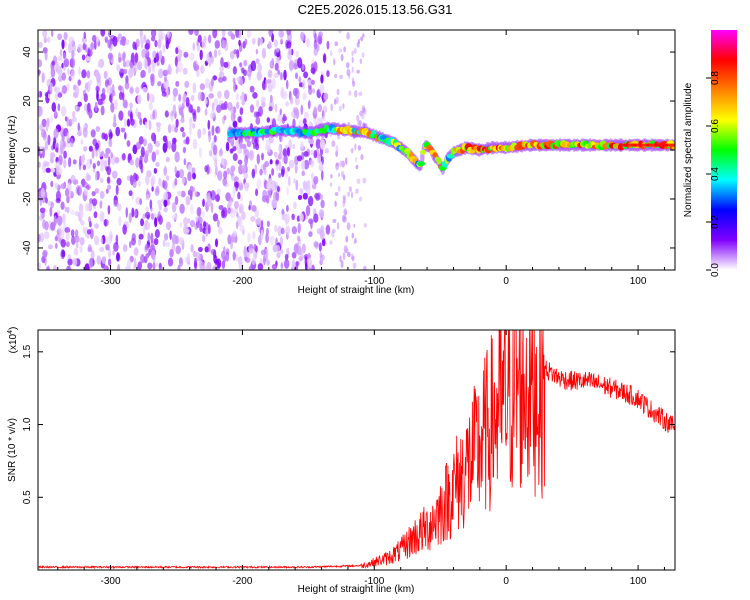 The image size is (750, 600). Describe the element at coordinates (724, 150) in the screenshot. I see `colorbar-scale` at that location.